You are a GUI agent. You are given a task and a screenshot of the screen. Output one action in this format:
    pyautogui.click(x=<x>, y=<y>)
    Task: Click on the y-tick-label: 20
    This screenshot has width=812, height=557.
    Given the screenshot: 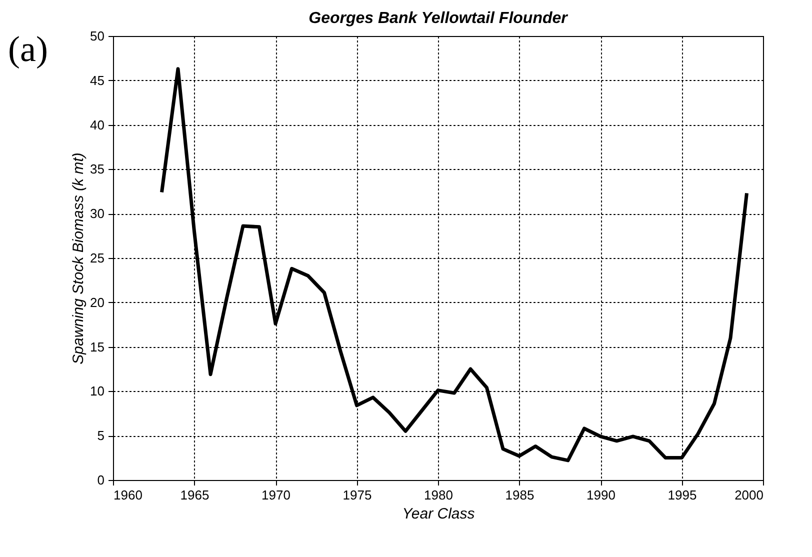 What is the action you would take?
    pyautogui.click(x=97, y=302)
    